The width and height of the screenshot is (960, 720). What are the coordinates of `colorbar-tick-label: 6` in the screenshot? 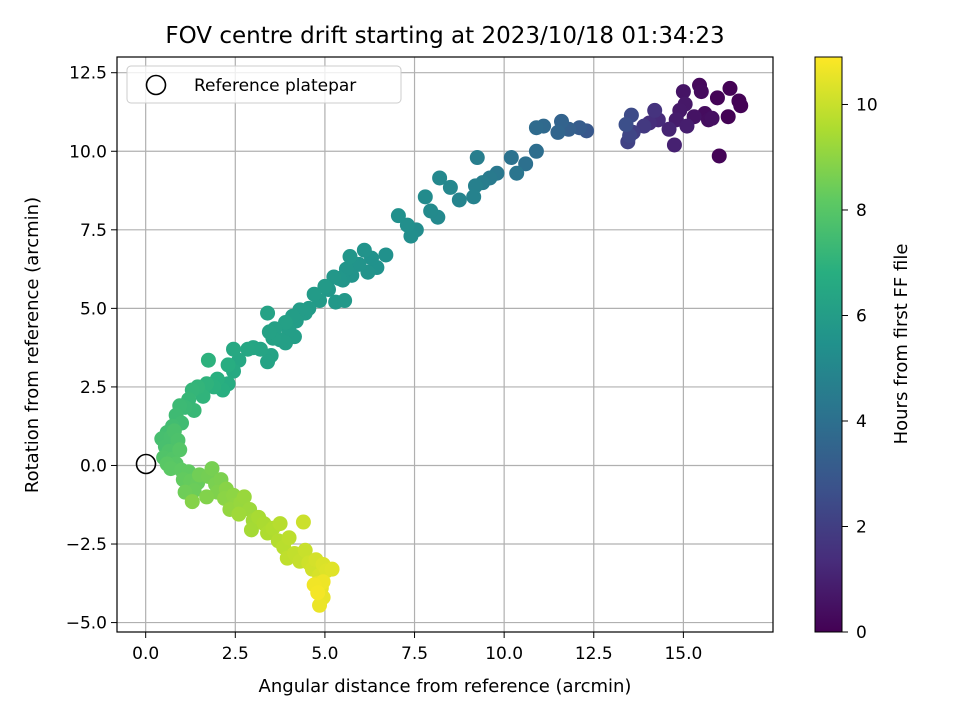 It's located at (861, 316).